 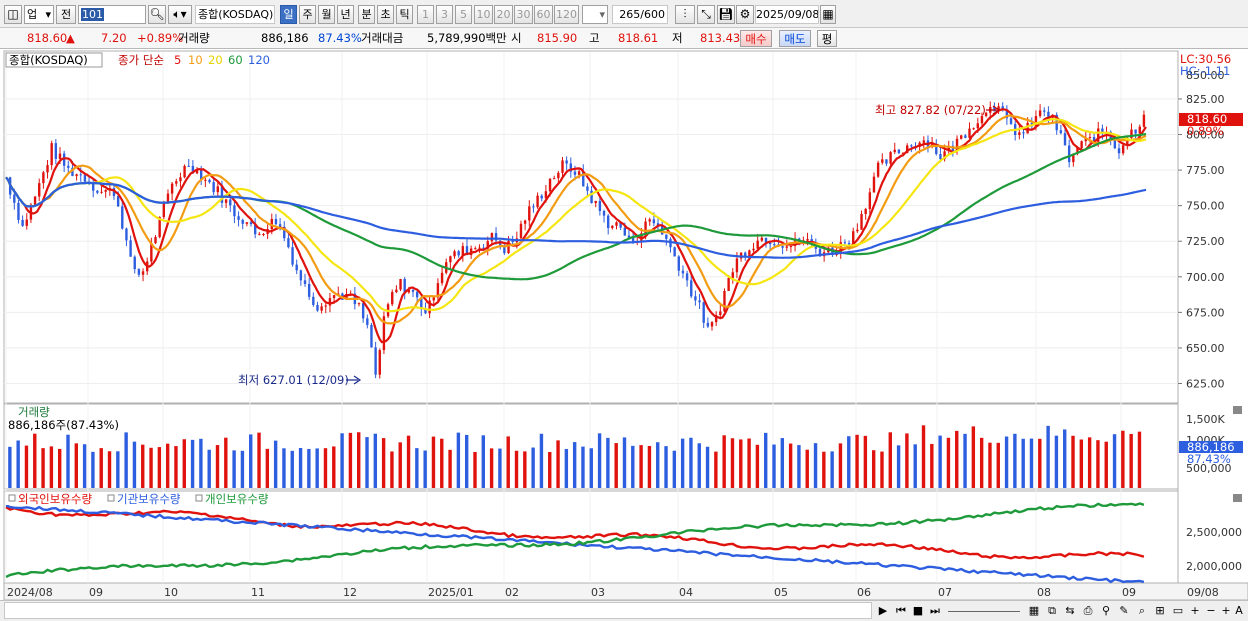 What do you see at coordinates (883, 610) in the screenshot?
I see `play-icon: ▶` at bounding box center [883, 610].